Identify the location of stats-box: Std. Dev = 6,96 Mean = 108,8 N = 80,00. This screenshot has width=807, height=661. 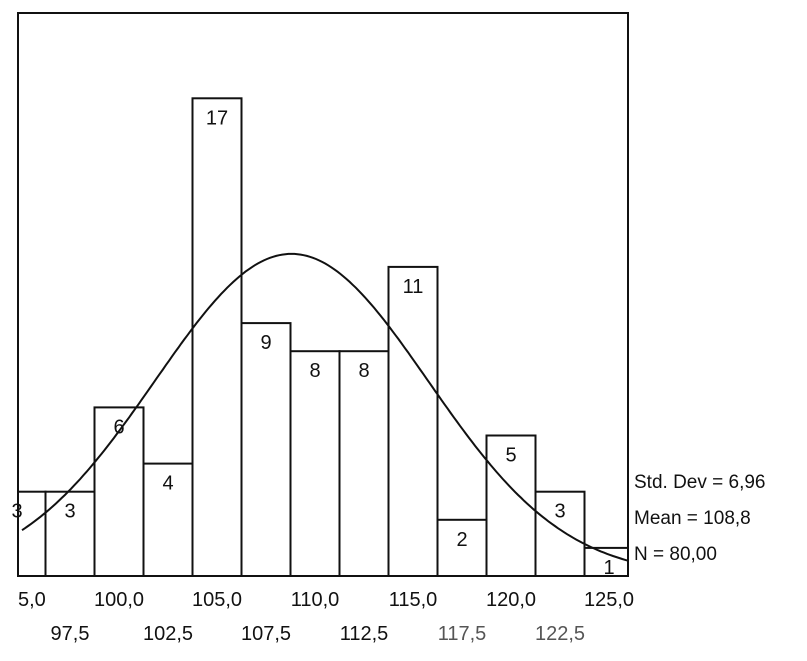
(700, 518).